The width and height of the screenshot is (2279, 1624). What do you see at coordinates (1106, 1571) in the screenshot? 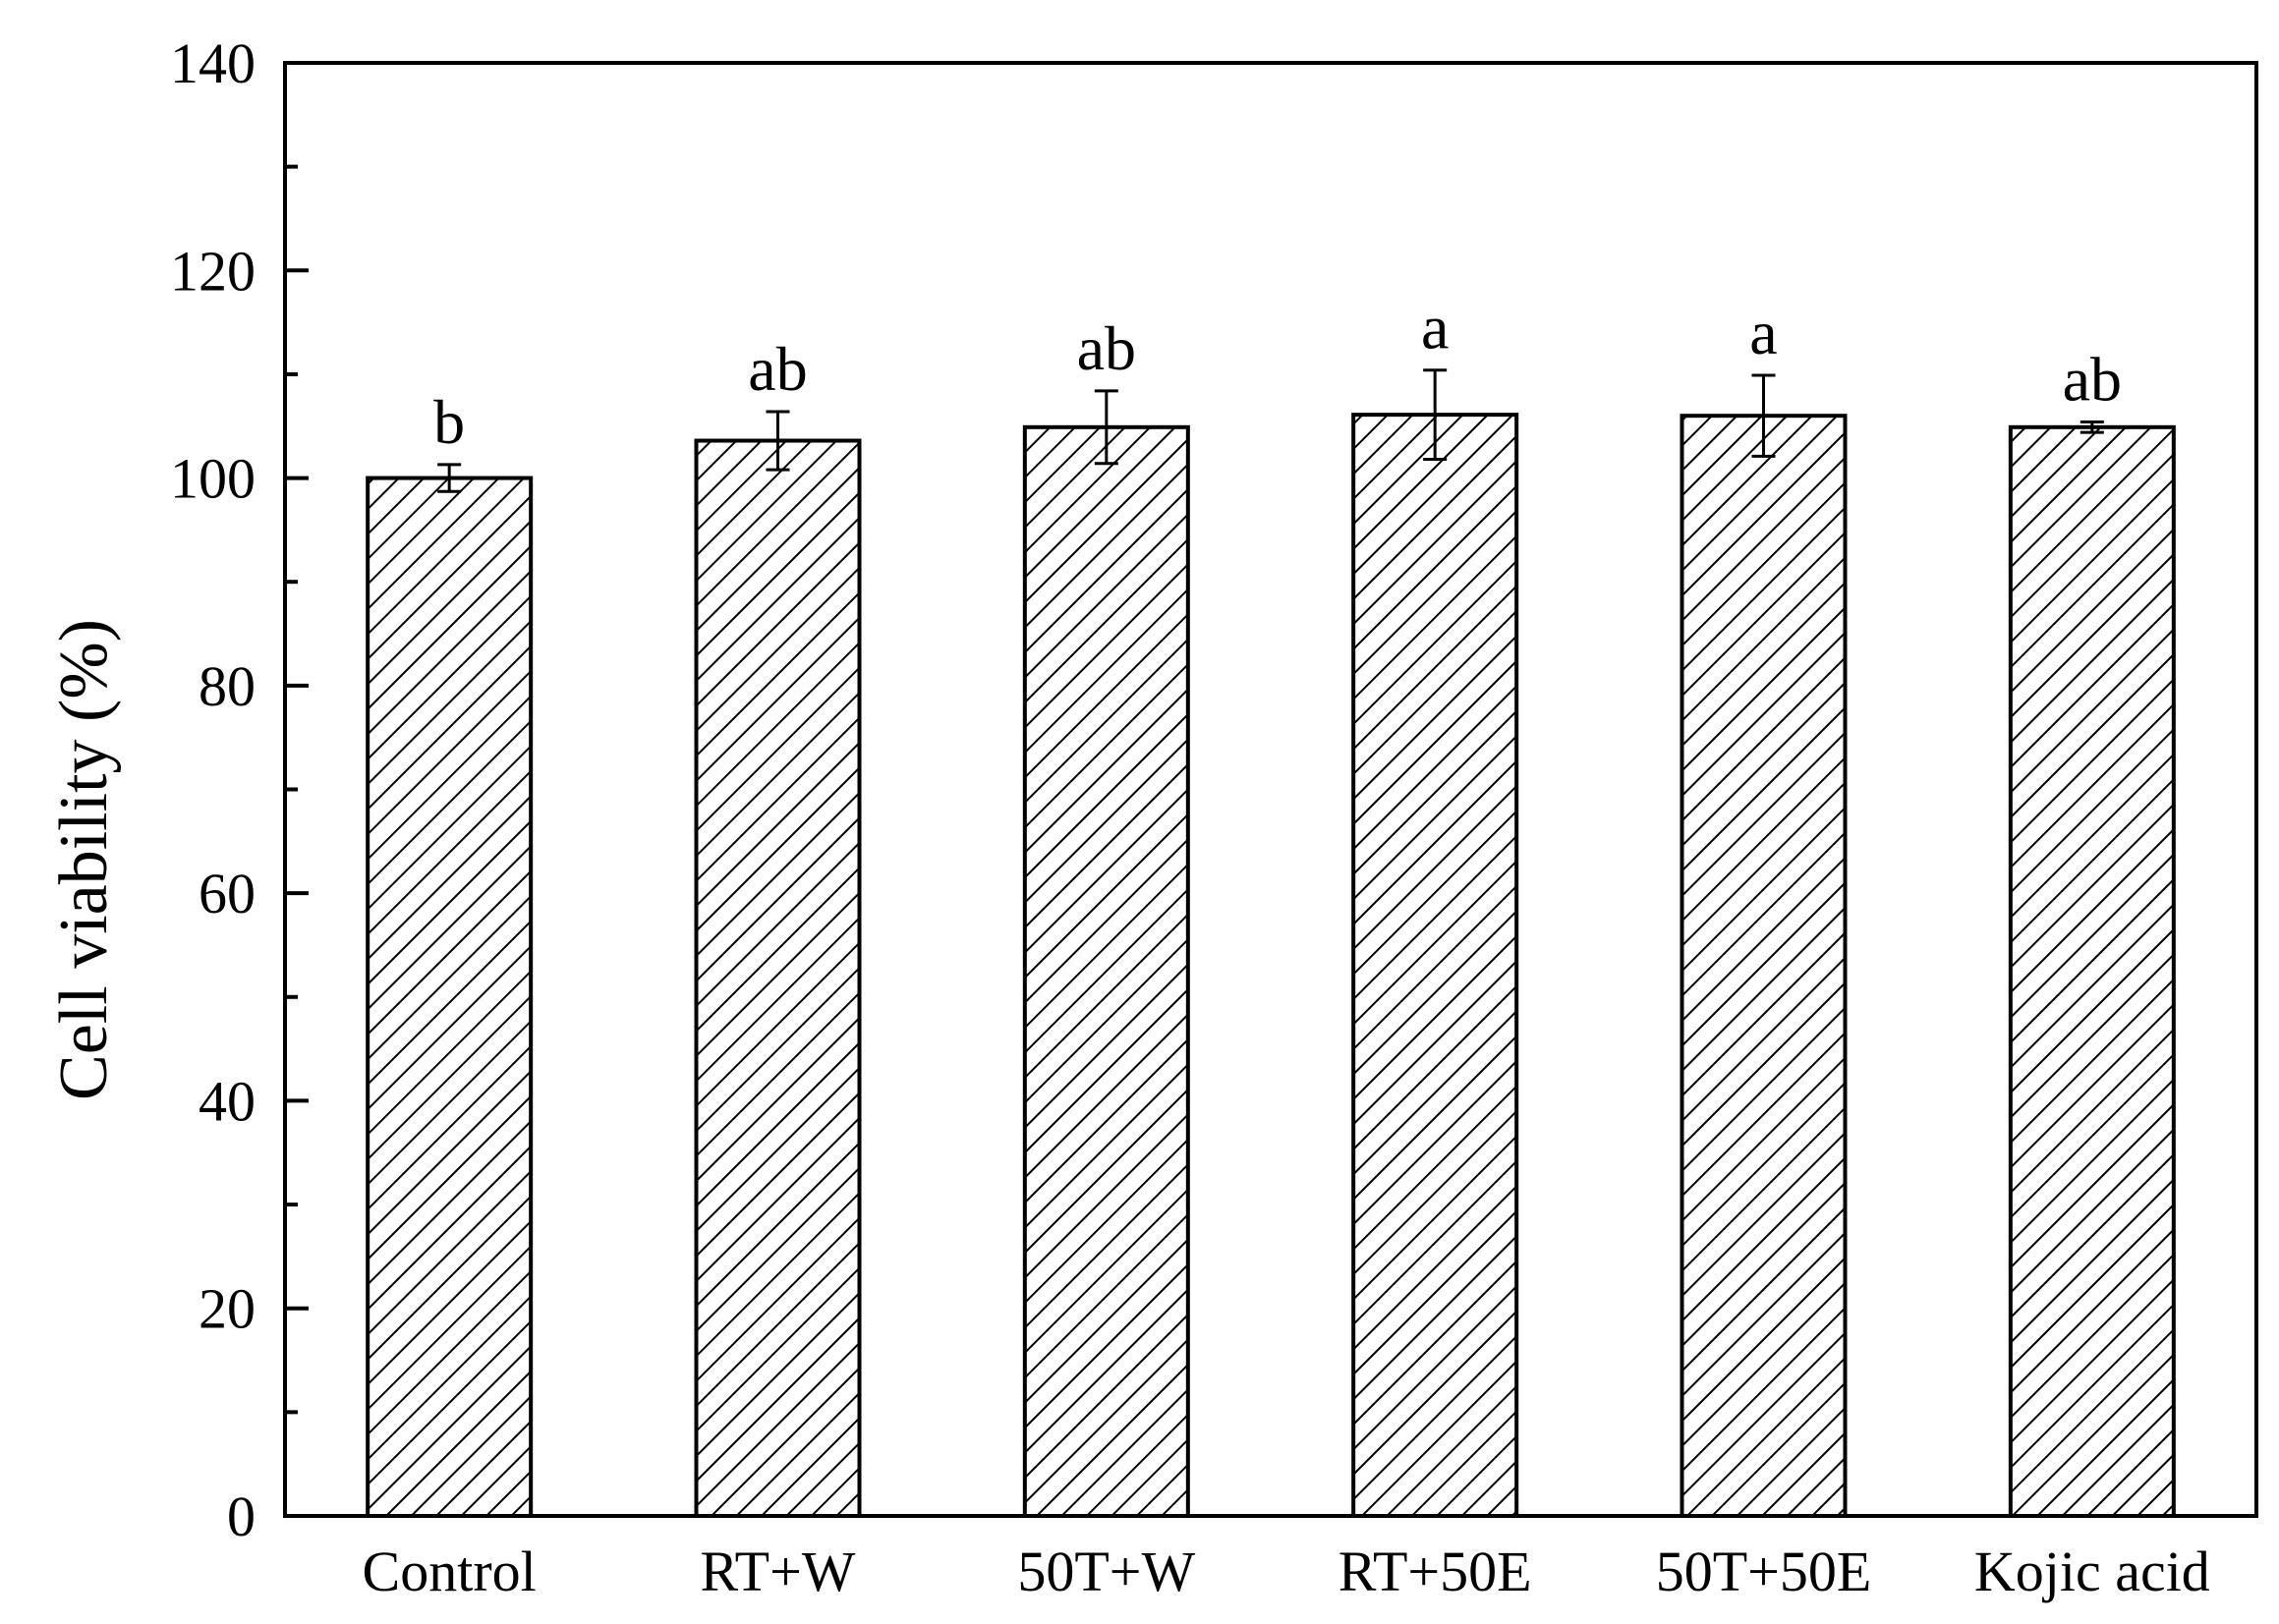
I see `x-tick-label-2: 50T+W` at bounding box center [1106, 1571].